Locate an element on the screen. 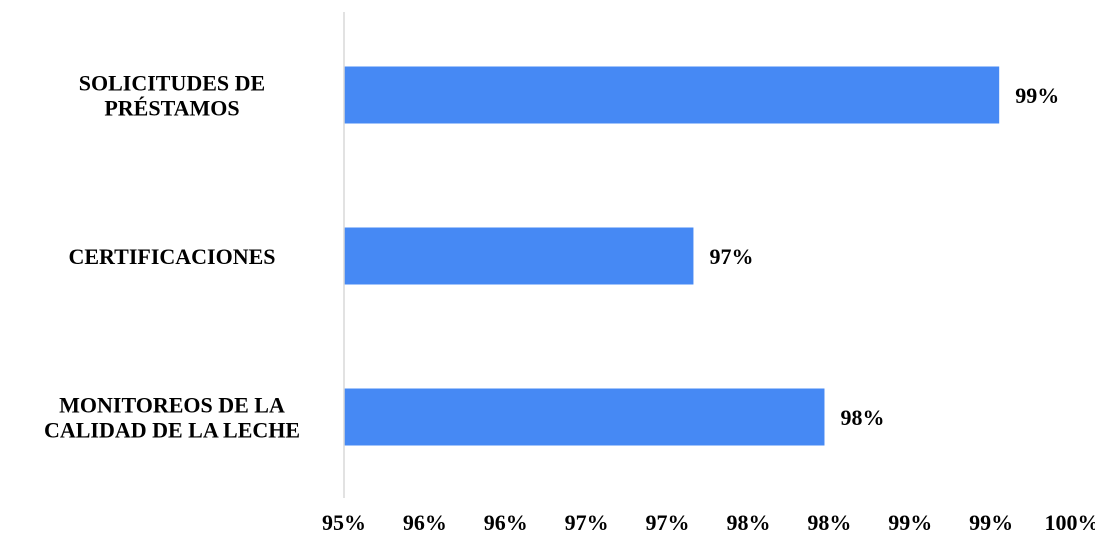  x-tick-label-4: 97% is located at coordinates (587, 522).